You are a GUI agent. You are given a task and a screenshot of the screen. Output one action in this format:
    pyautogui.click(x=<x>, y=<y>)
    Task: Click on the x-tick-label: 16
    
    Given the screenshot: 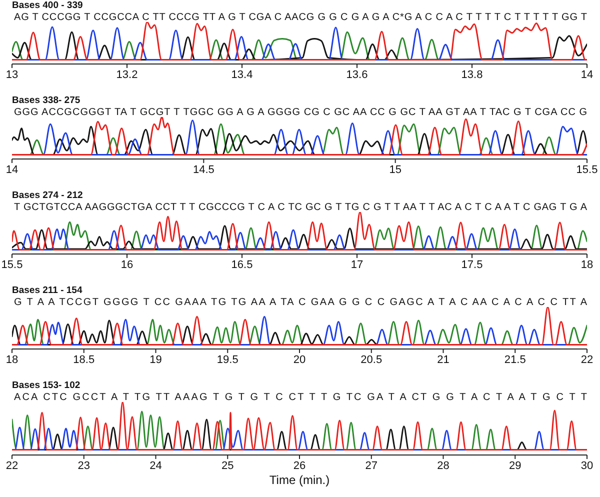 What is the action you would take?
    pyautogui.click(x=127, y=264)
    